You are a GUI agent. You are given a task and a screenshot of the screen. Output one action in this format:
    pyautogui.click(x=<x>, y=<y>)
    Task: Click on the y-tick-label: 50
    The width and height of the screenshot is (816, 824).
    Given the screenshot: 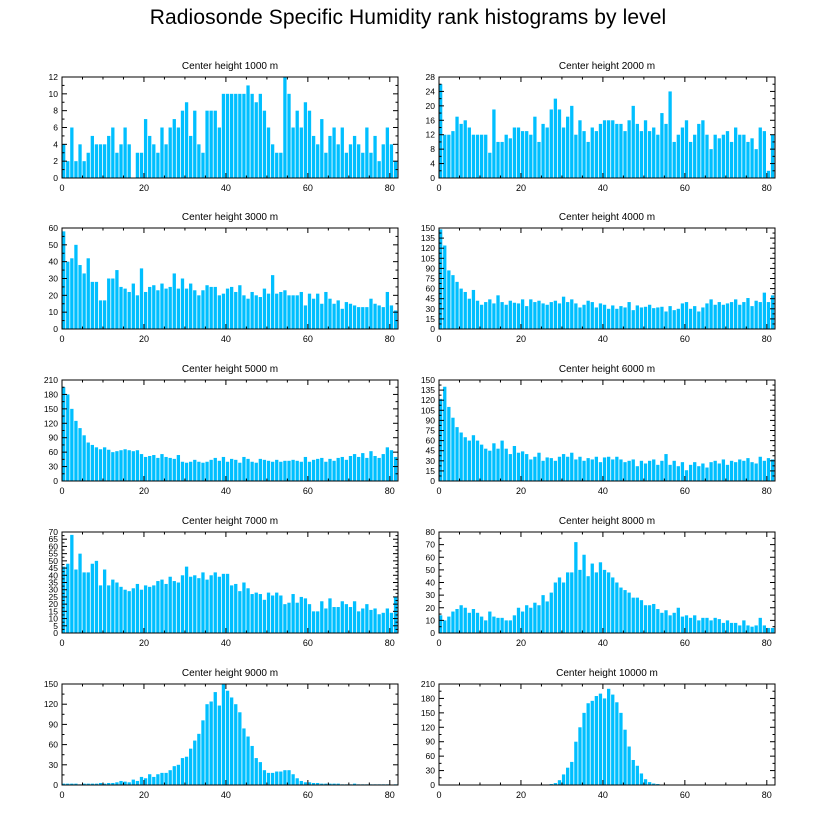 What is the action you would take?
    pyautogui.click(x=54, y=245)
    